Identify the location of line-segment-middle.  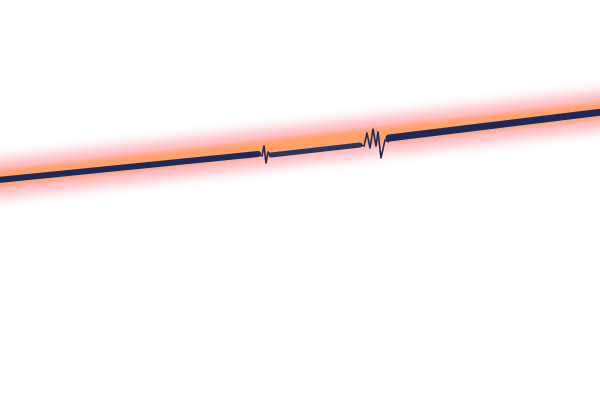
(315, 150).